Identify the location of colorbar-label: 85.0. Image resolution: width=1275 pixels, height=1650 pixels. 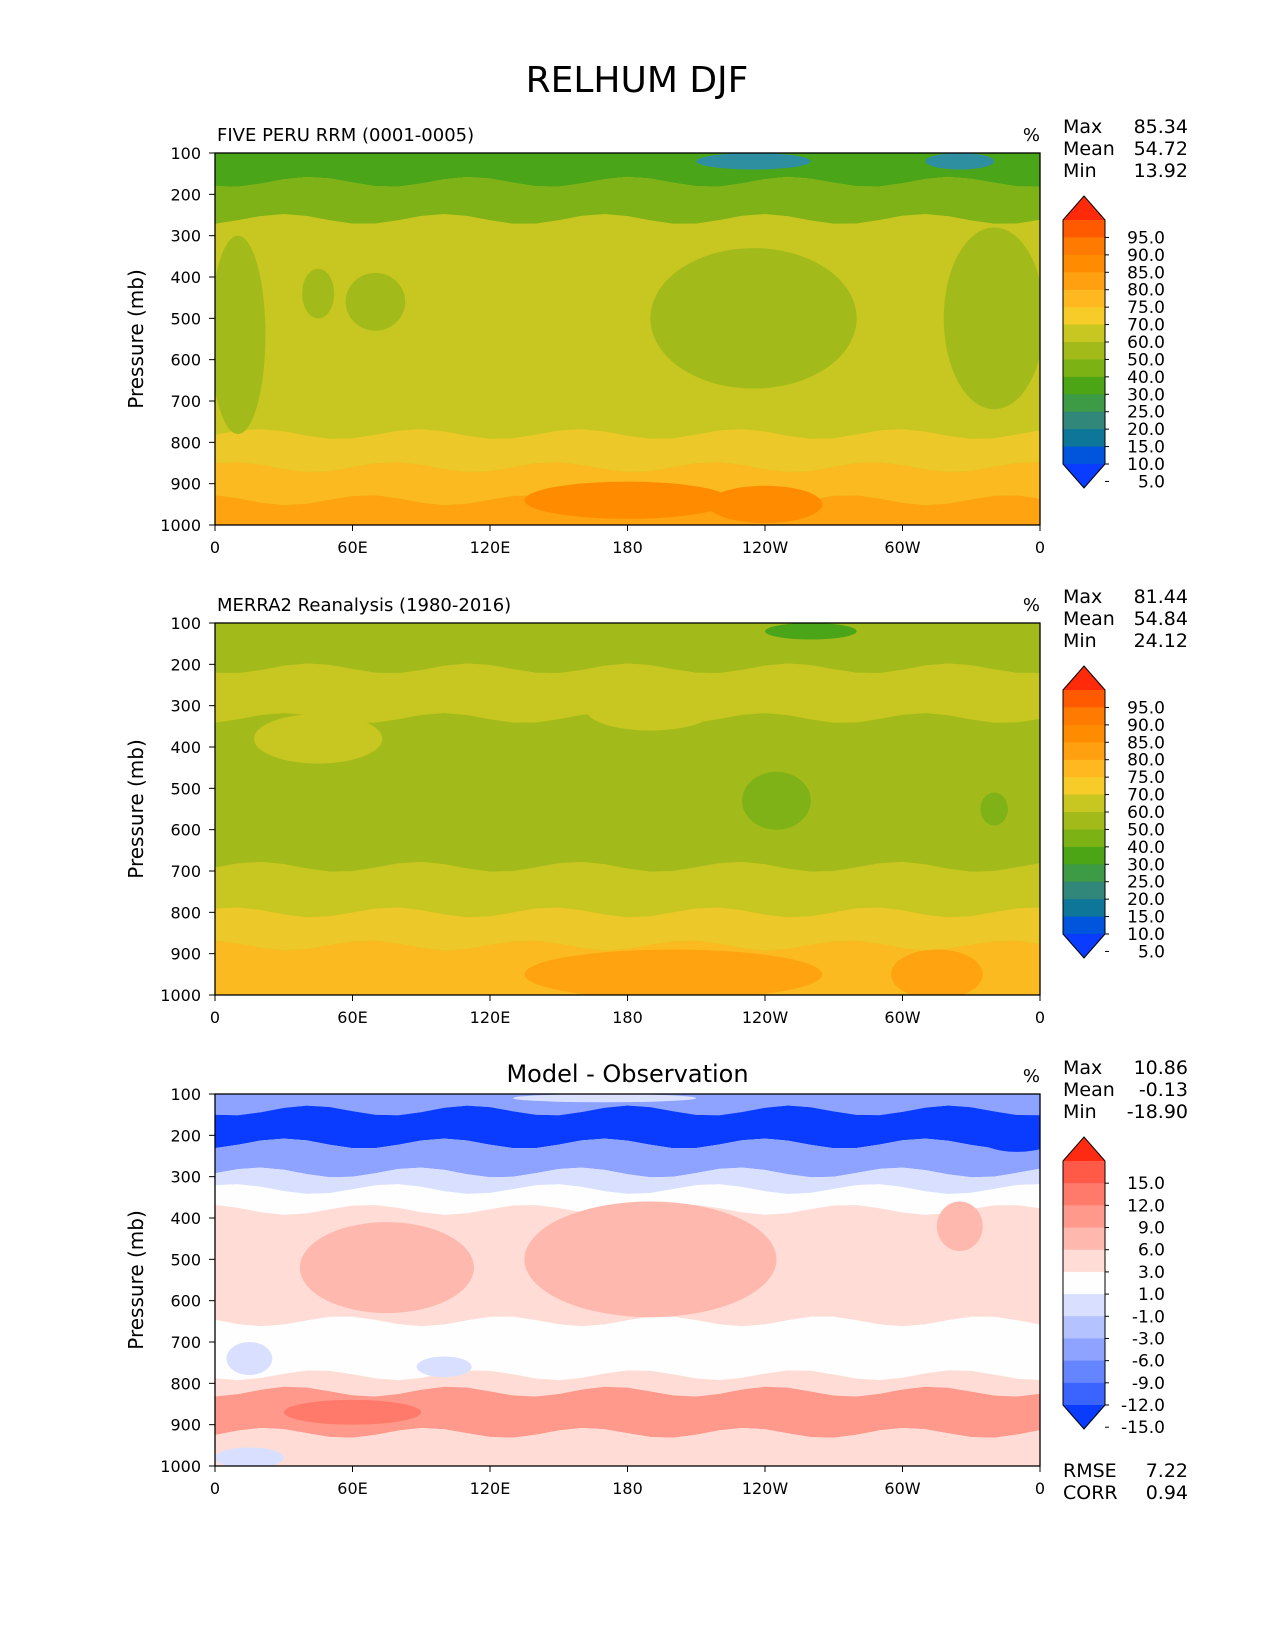
(1146, 743).